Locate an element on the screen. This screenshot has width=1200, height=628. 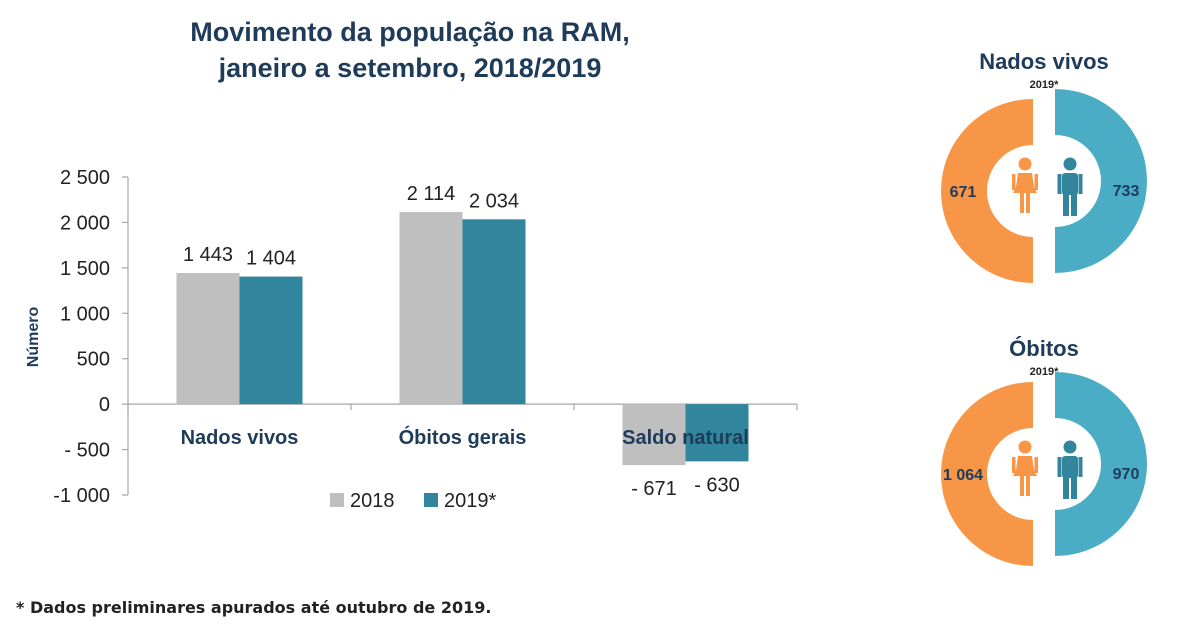
y-tick-label: 2 000 is located at coordinates (85, 223).